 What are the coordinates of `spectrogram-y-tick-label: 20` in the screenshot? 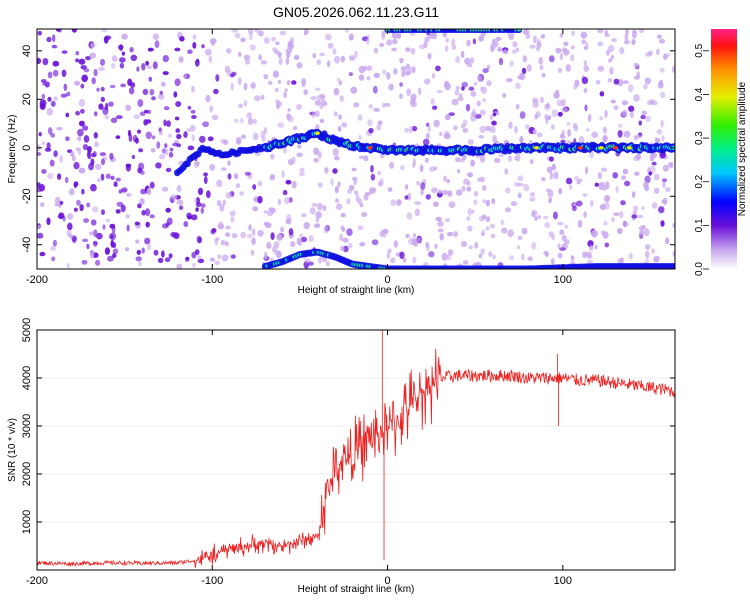 It's located at (27, 99).